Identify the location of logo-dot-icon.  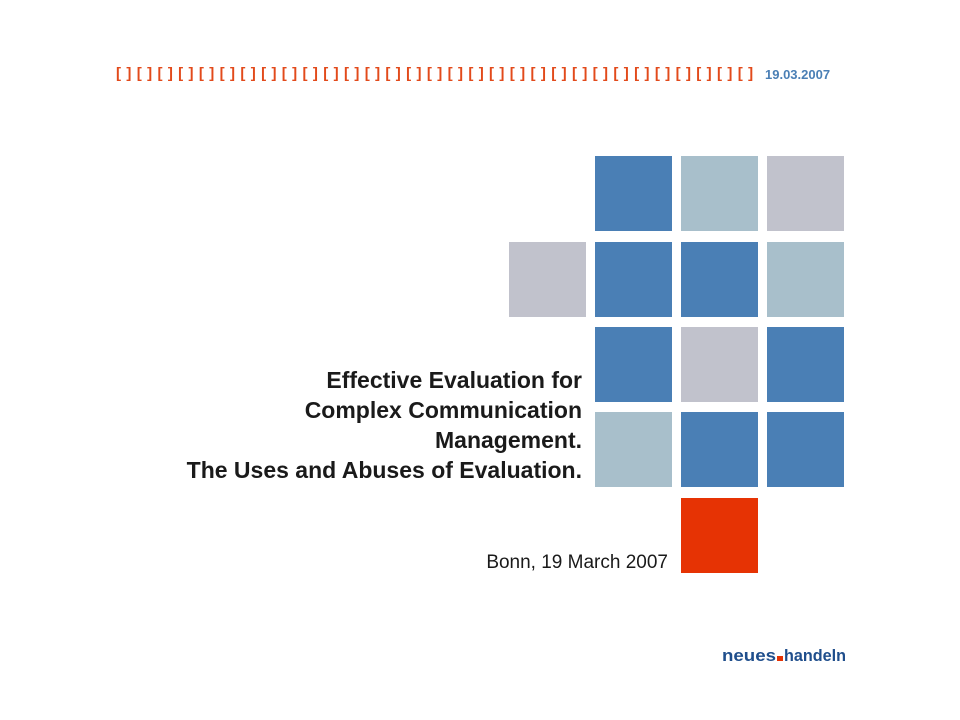
(780, 658).